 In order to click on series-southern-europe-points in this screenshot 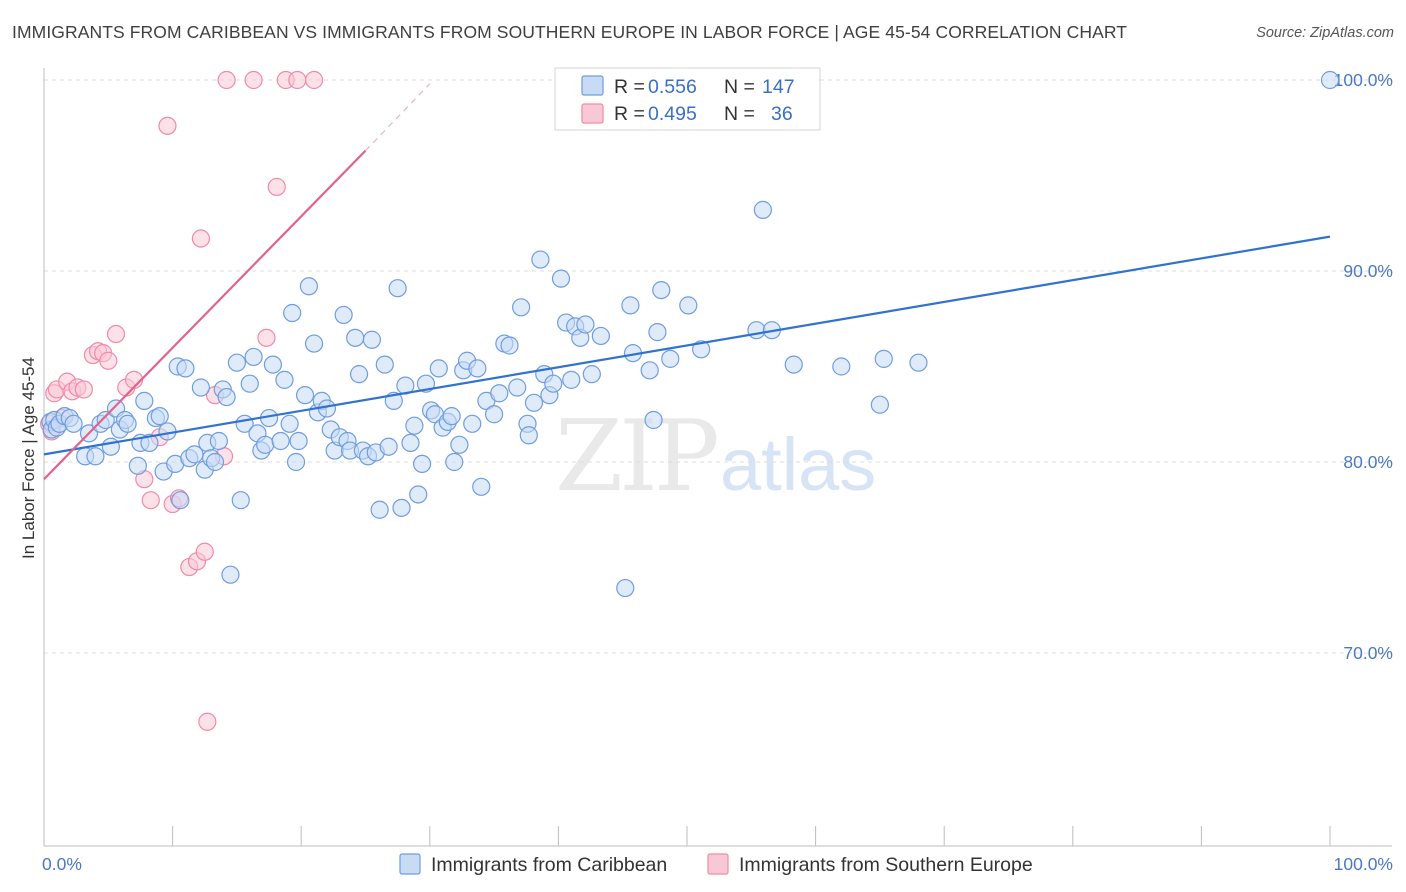, I will do `click(182, 400)`.